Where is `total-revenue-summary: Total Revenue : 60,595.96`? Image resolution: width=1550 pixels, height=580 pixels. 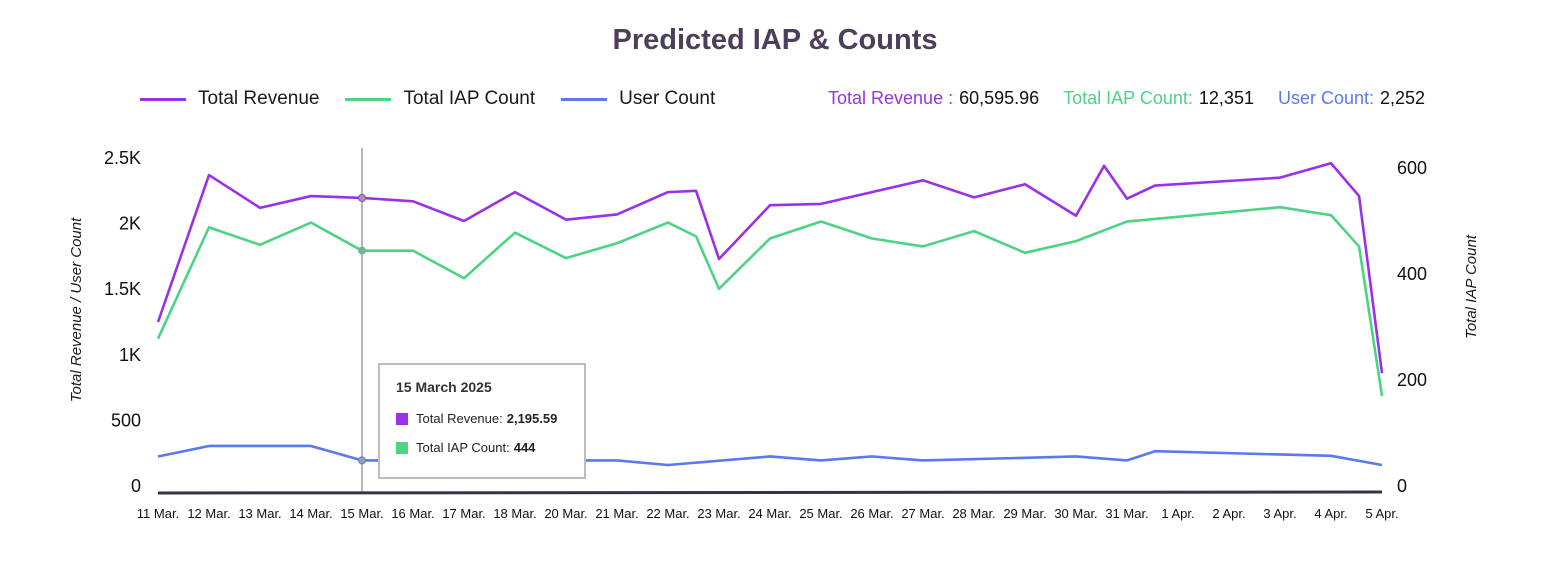
total-revenue-summary: Total Revenue : 60,595.96 is located at coordinates (933, 98).